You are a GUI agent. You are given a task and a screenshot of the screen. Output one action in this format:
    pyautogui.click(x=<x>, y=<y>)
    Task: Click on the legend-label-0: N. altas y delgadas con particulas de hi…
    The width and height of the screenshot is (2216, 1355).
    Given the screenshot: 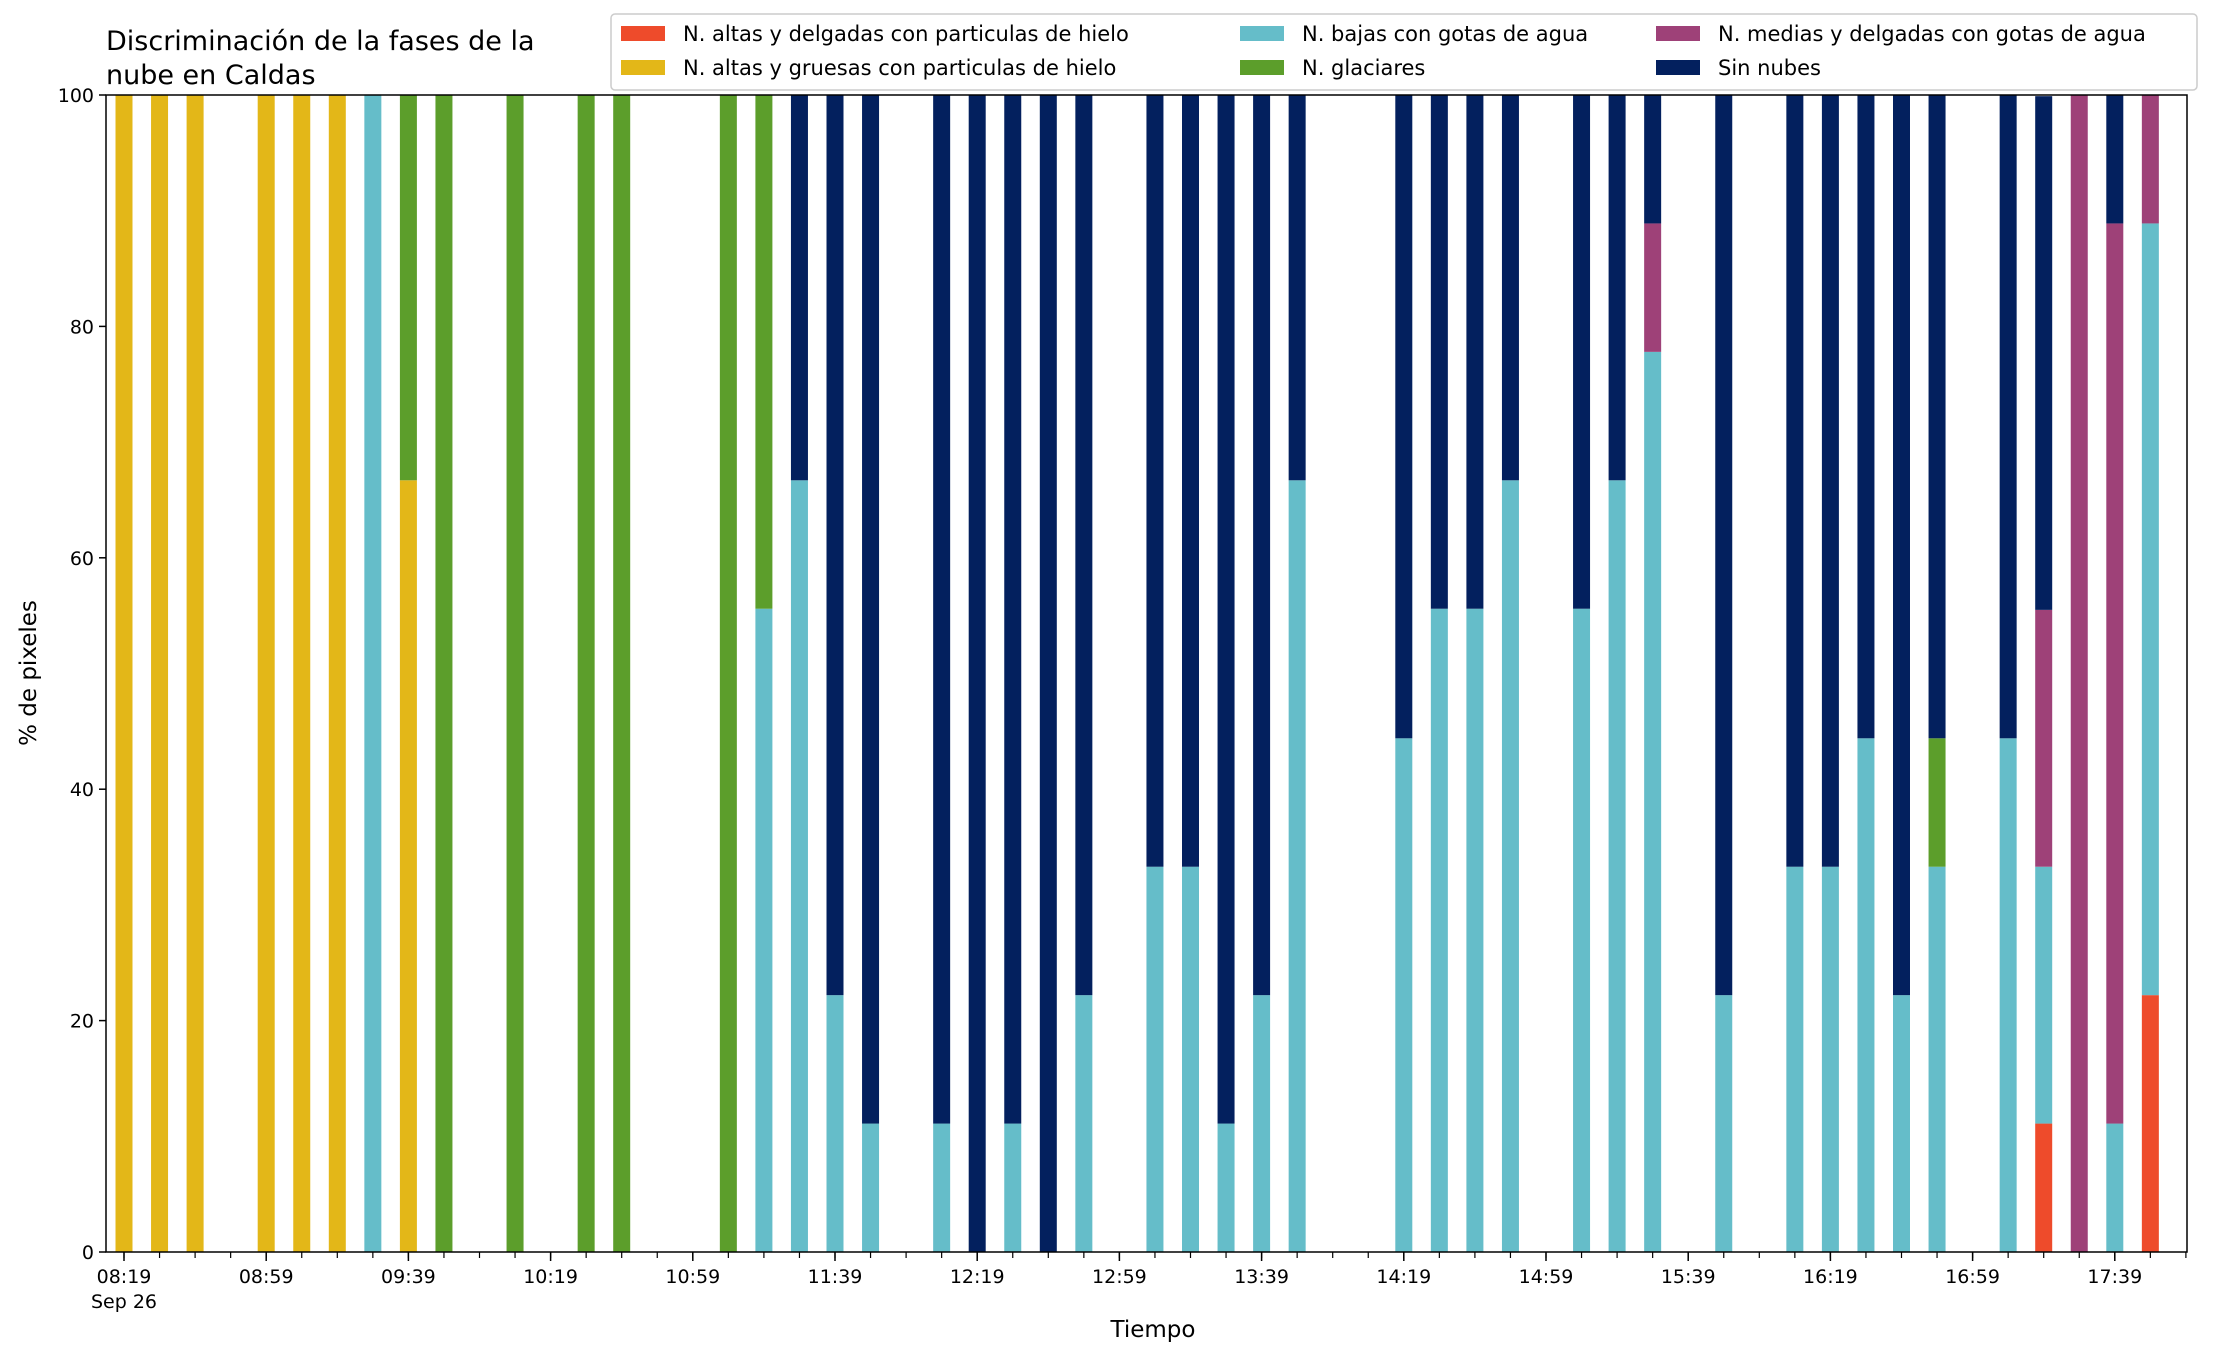 What is the action you would take?
    pyautogui.click(x=906, y=34)
    